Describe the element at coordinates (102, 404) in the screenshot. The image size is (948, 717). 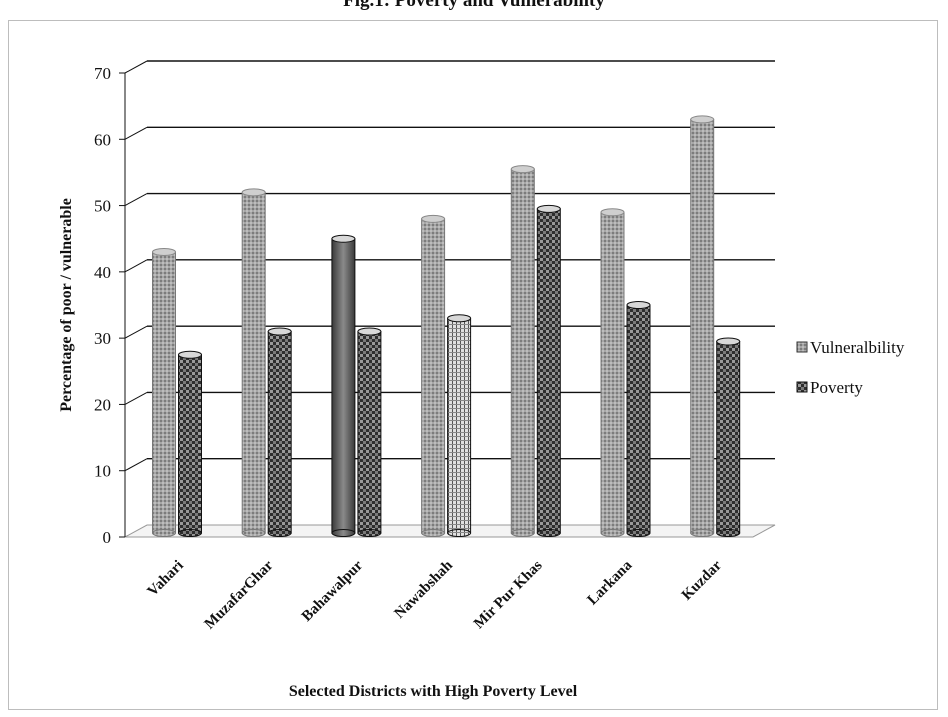
I see `y-tick-label: 20` at that location.